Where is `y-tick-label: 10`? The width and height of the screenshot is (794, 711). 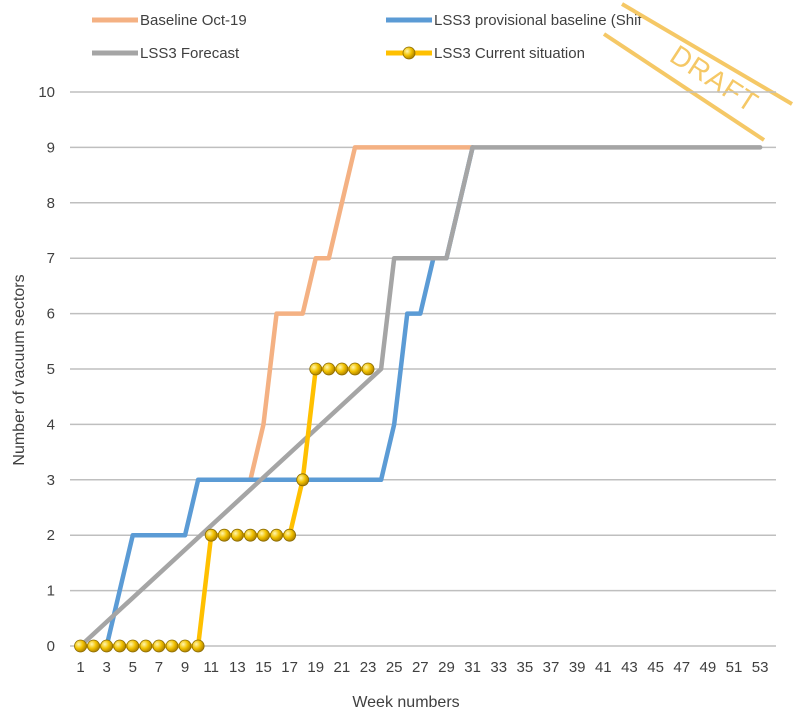 y-tick-label: 10 is located at coordinates (46, 92).